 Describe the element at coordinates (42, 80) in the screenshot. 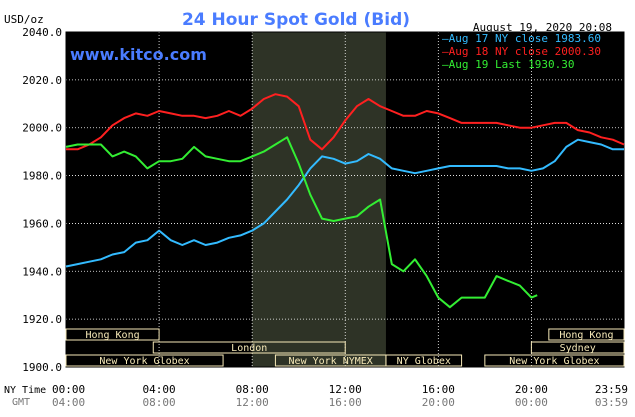

I see `y-tick-label: 2020.0` at that location.